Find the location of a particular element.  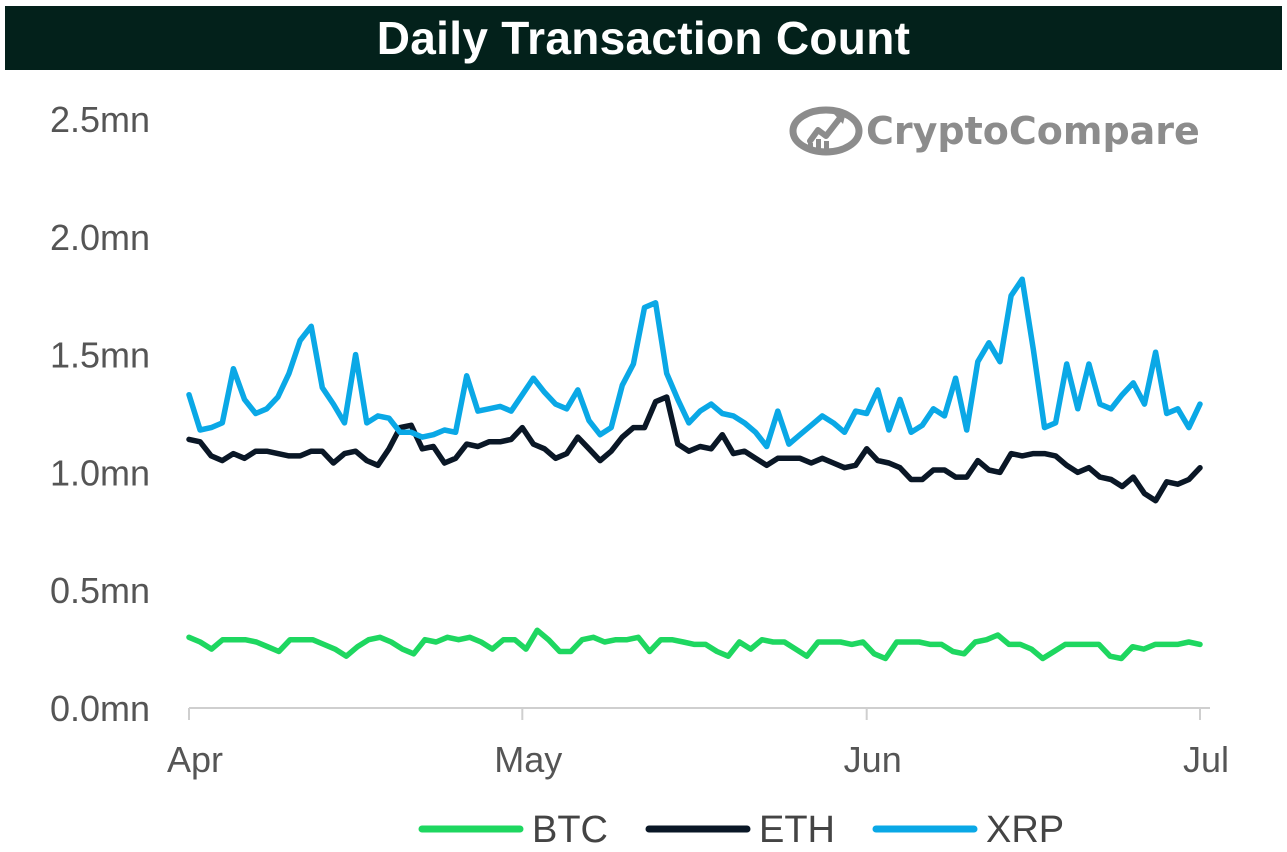

legend-label: ETH is located at coordinates (797, 830).